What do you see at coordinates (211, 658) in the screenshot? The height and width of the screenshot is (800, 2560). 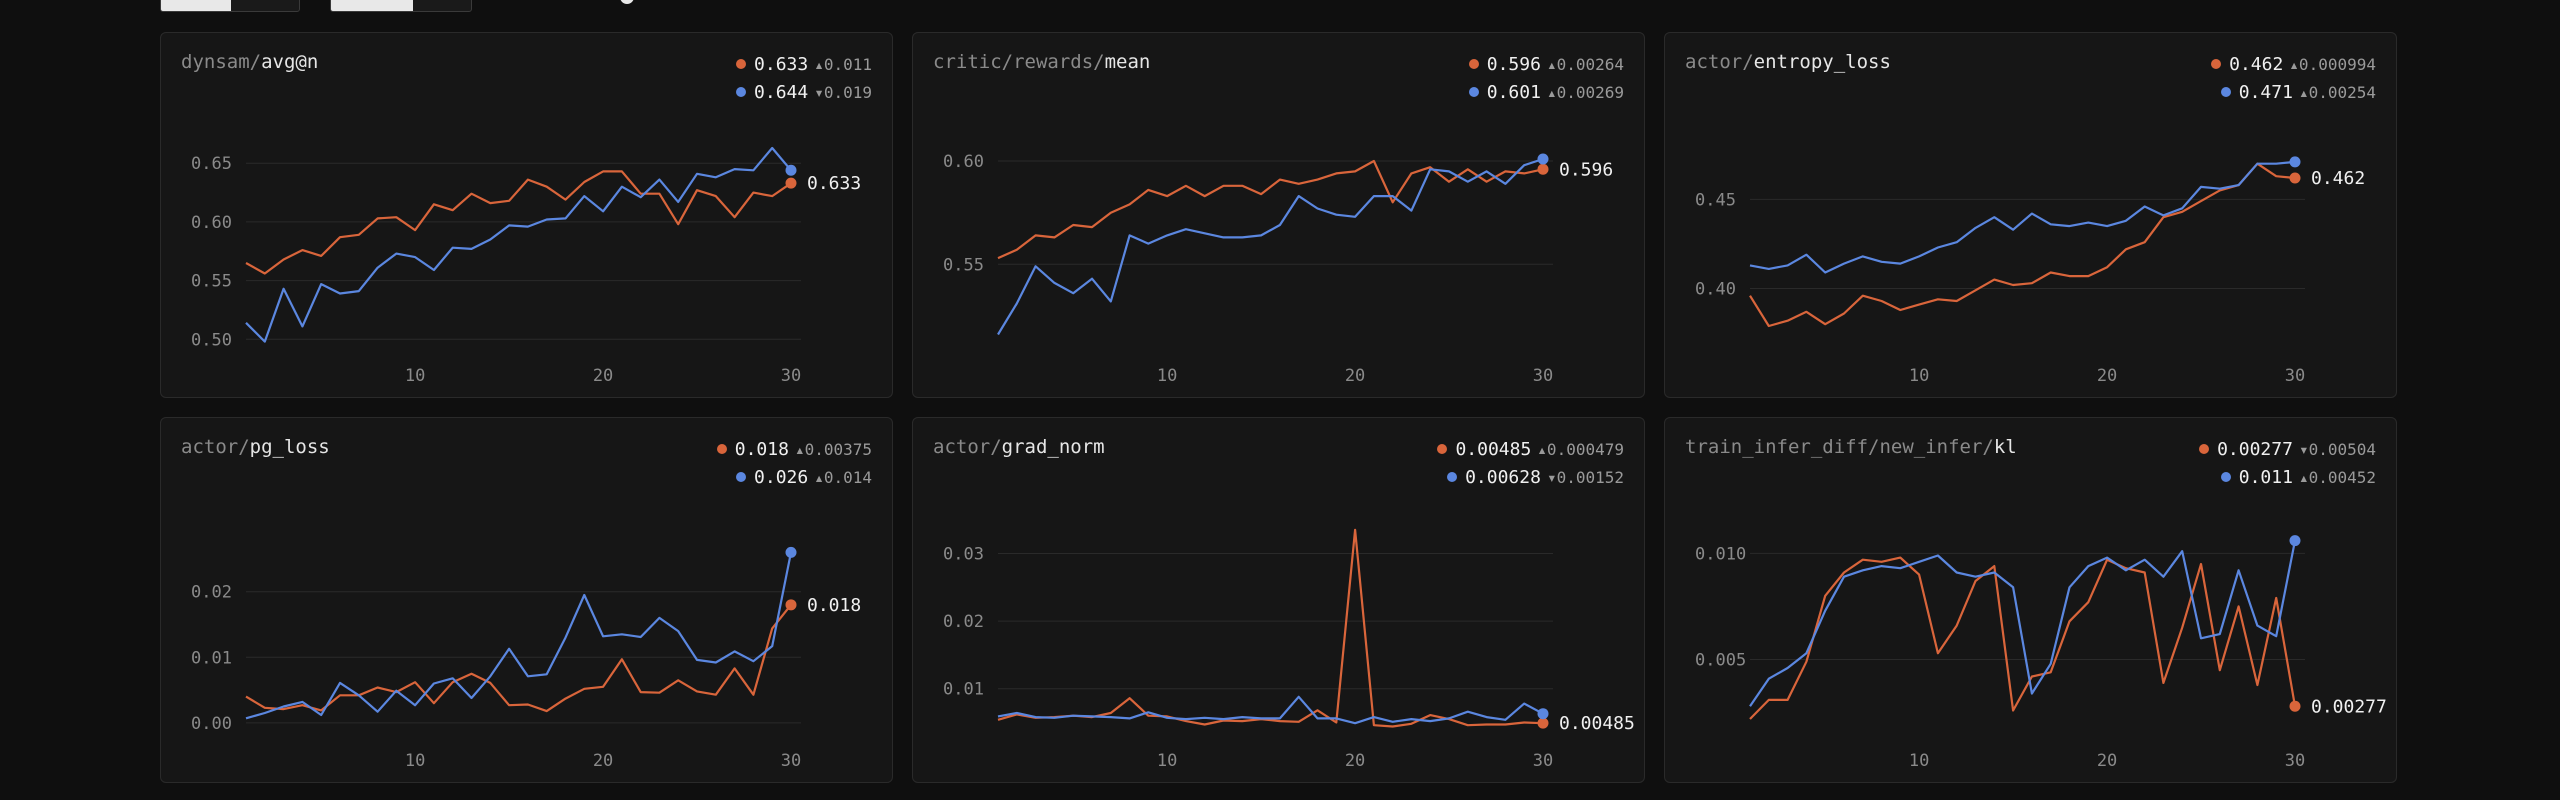 I see `y-tick-label: 0.01` at bounding box center [211, 658].